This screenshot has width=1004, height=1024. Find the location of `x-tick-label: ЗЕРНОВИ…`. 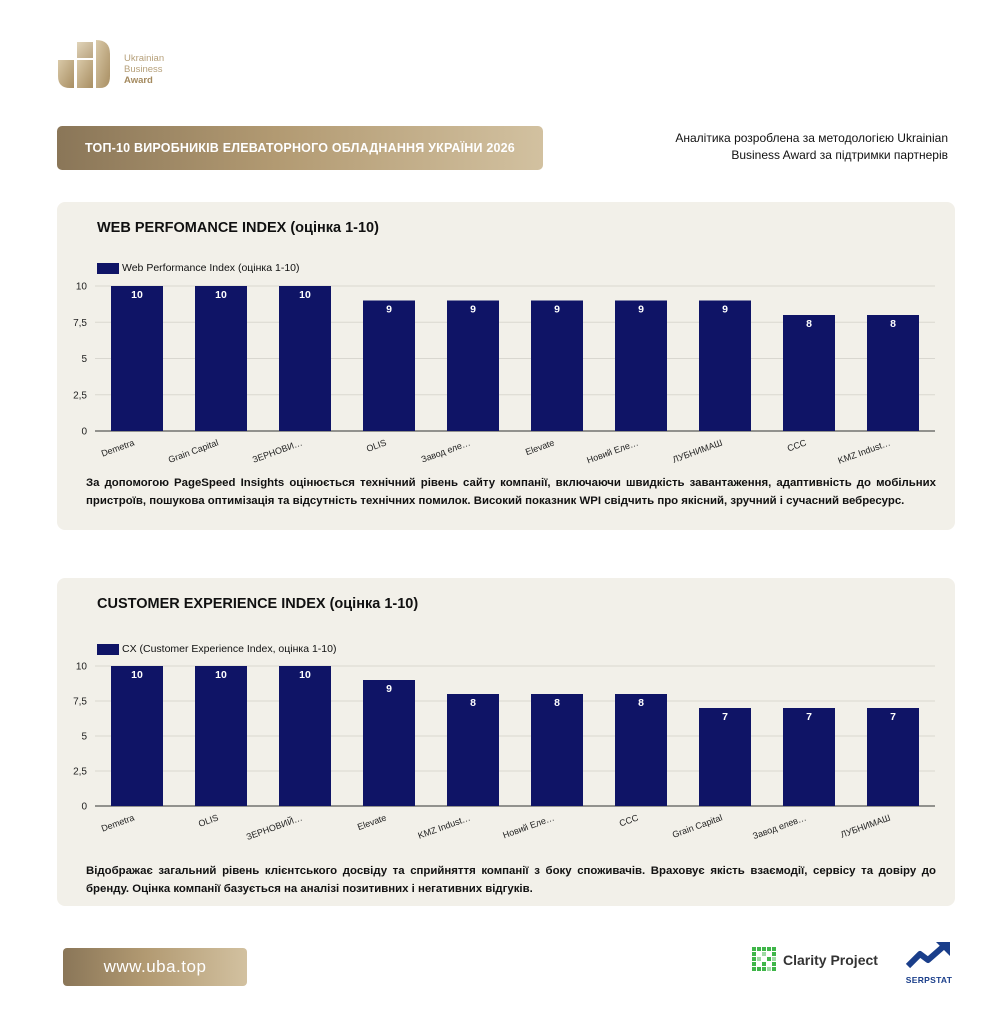

x-tick-label: ЗЕРНОВИ… is located at coordinates (277, 450).